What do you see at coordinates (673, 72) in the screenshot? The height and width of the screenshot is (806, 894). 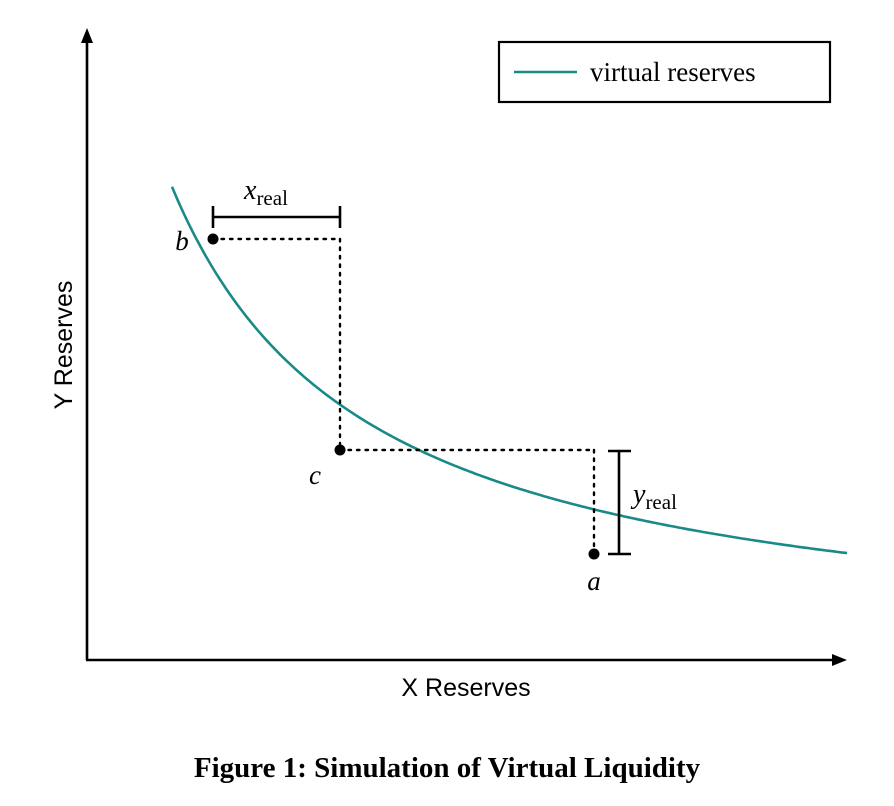 I see `legend-label-virtual-reserves: virtual reserves` at bounding box center [673, 72].